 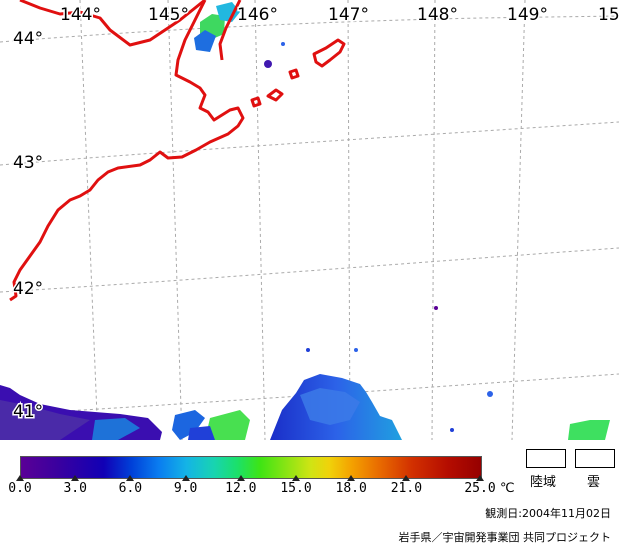 I want to click on colorbar-tick-label: 9.0, so click(x=185, y=488).